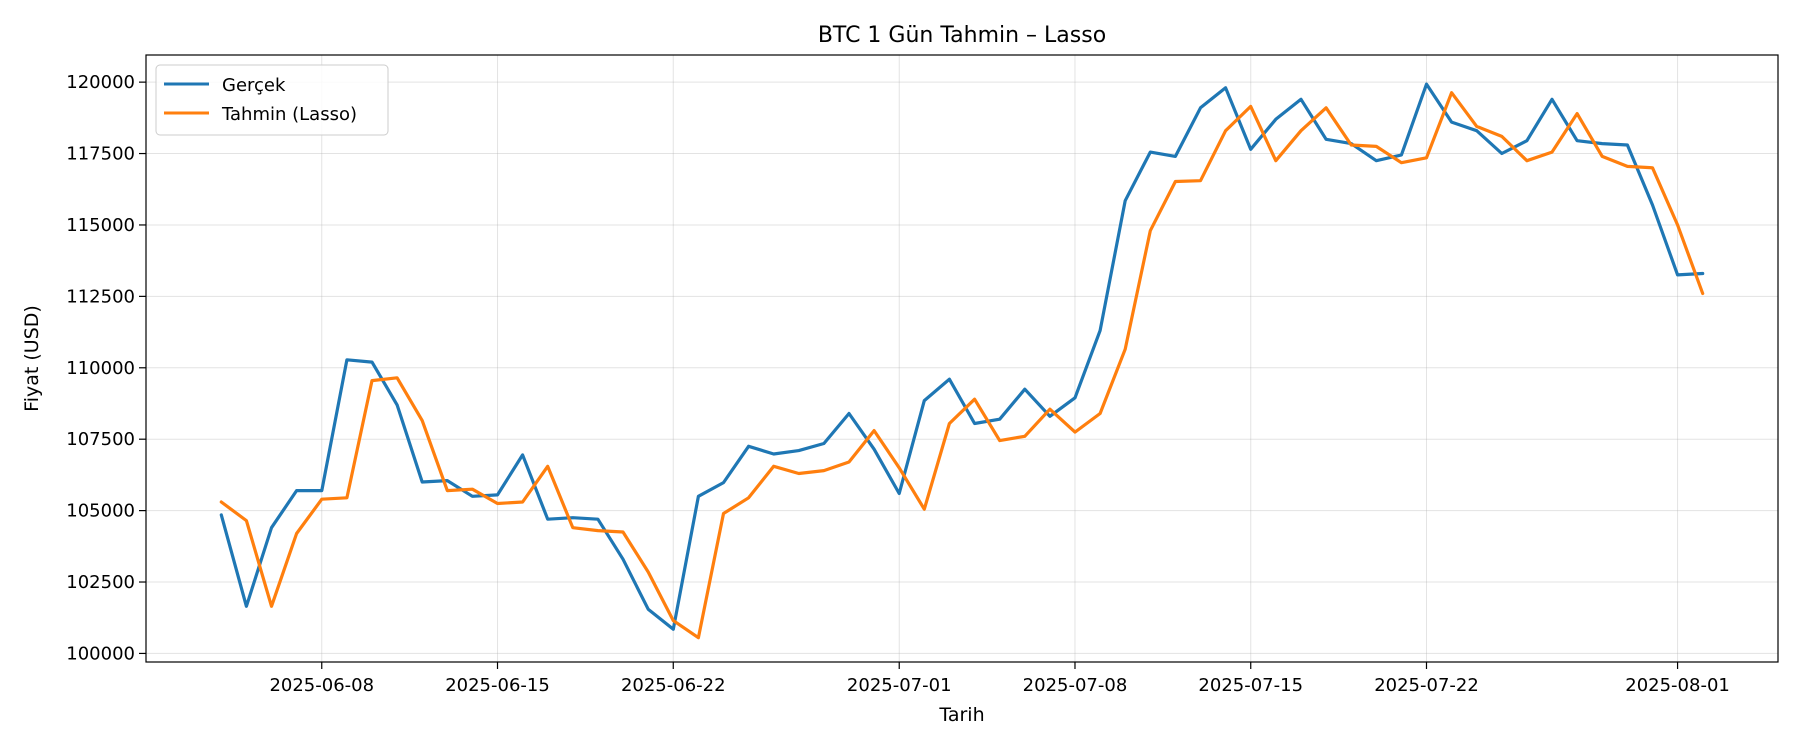  I want to click on y-tick-label: 100000, so click(100, 653).